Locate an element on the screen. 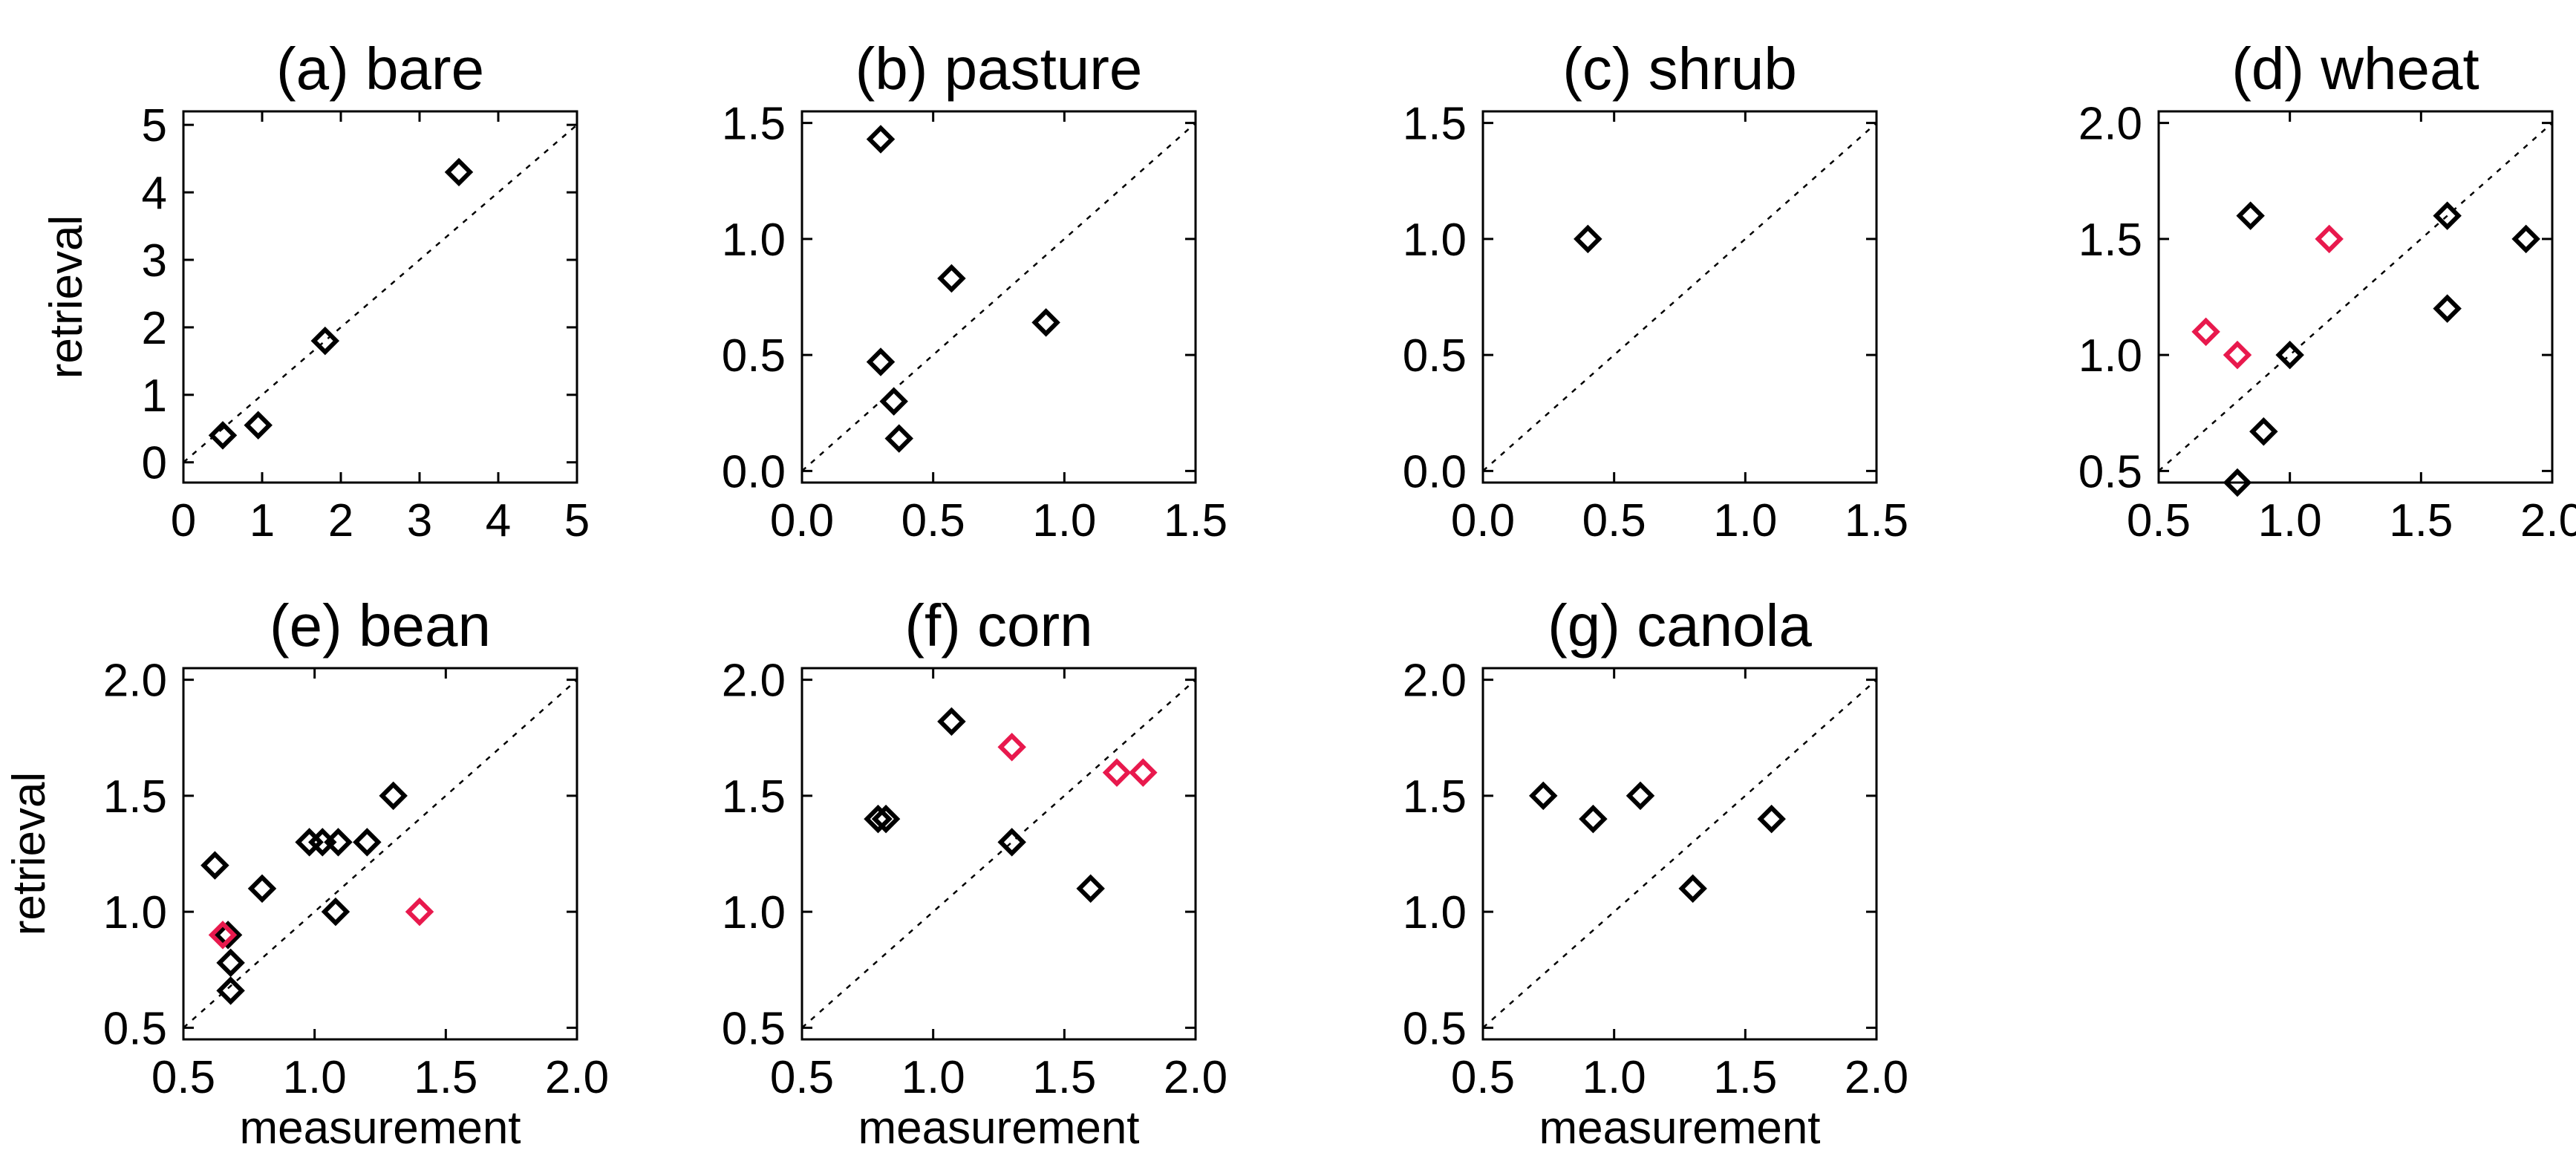 Image resolution: width=2576 pixels, height=1173 pixels. panel-title: (g) canola is located at coordinates (1680, 625).